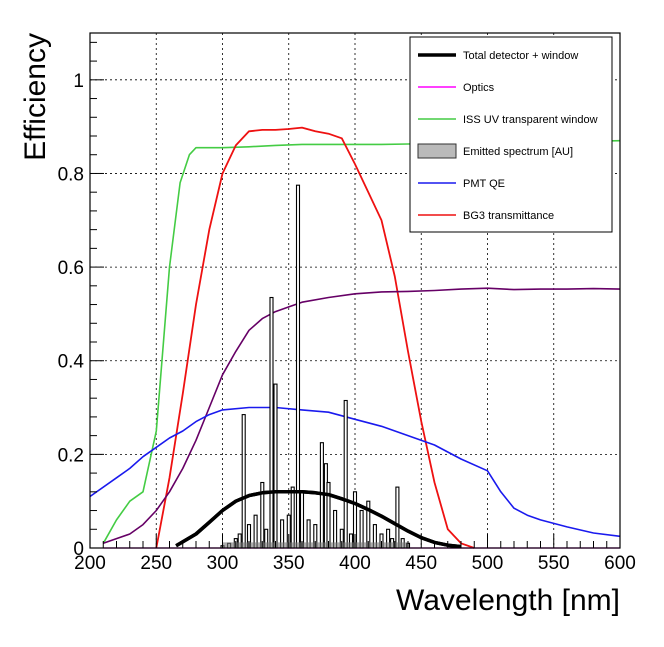 This screenshot has width=664, height=647. I want to click on y-tick-label: 0.4, so click(71, 362).